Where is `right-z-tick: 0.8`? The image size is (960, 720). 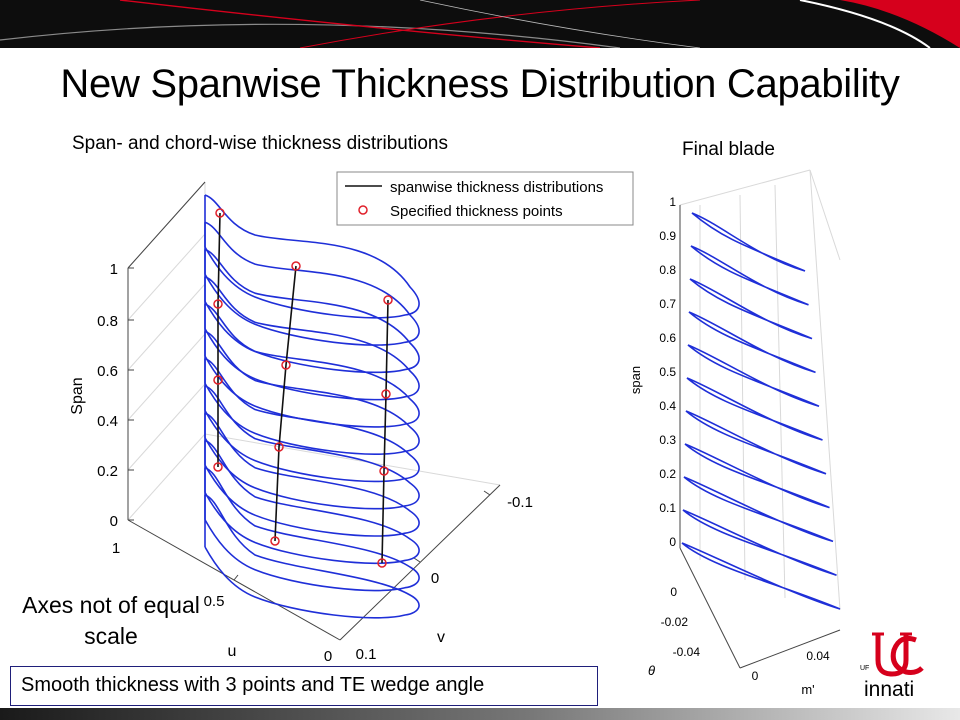 right-z-tick: 0.8 is located at coordinates (667, 270).